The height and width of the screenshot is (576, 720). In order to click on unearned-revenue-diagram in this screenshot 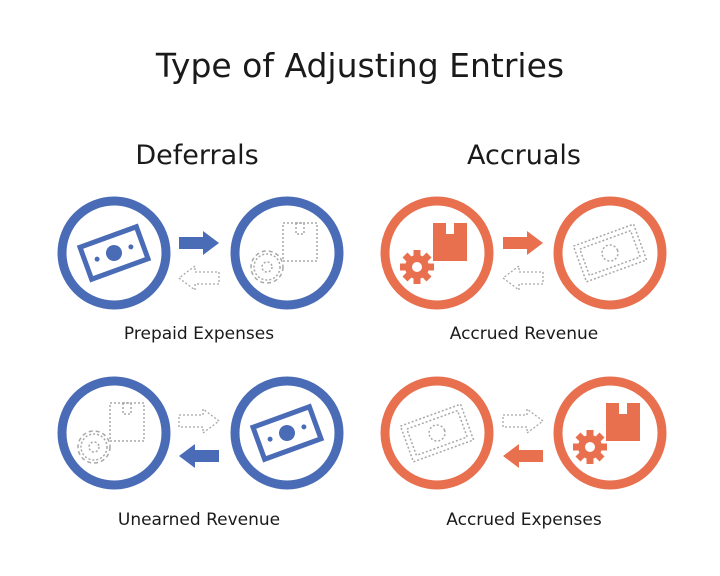, I will do `click(200, 433)`.